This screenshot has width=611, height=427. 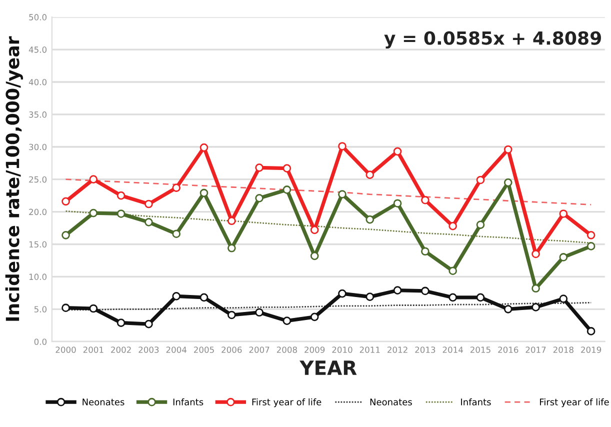 What do you see at coordinates (38, 114) in the screenshot?
I see `y-tick-label: 35.0` at bounding box center [38, 114].